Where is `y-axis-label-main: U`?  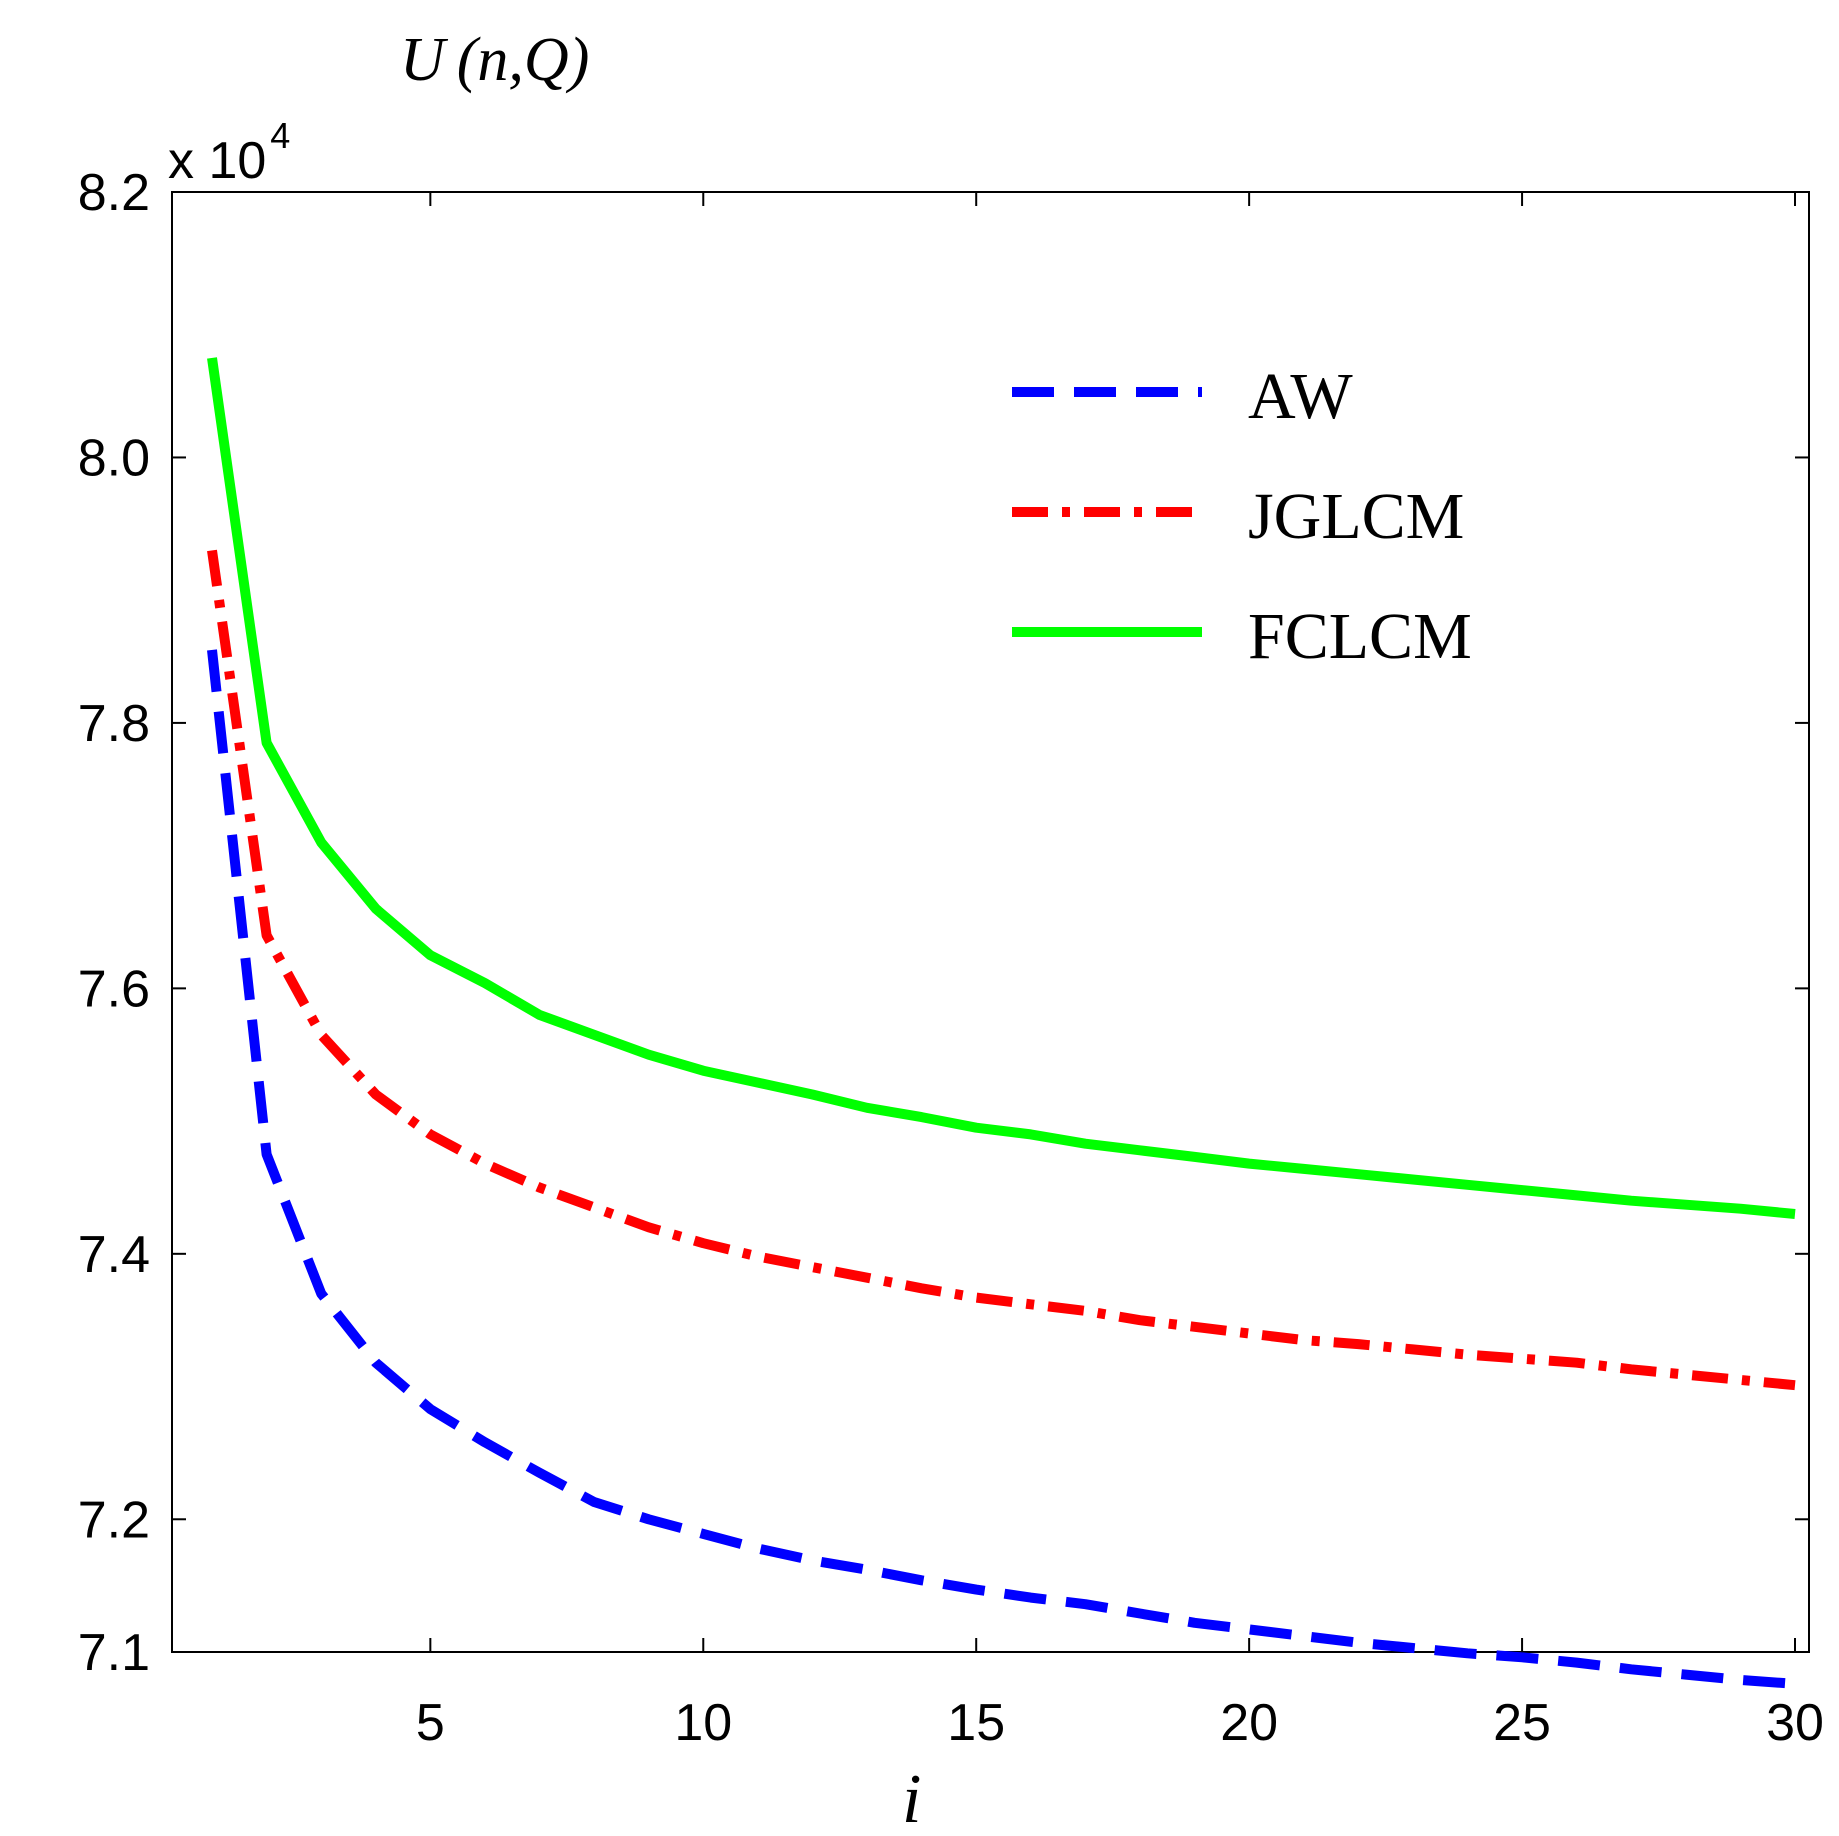
y-axis-label-main: U is located at coordinates (424, 60).